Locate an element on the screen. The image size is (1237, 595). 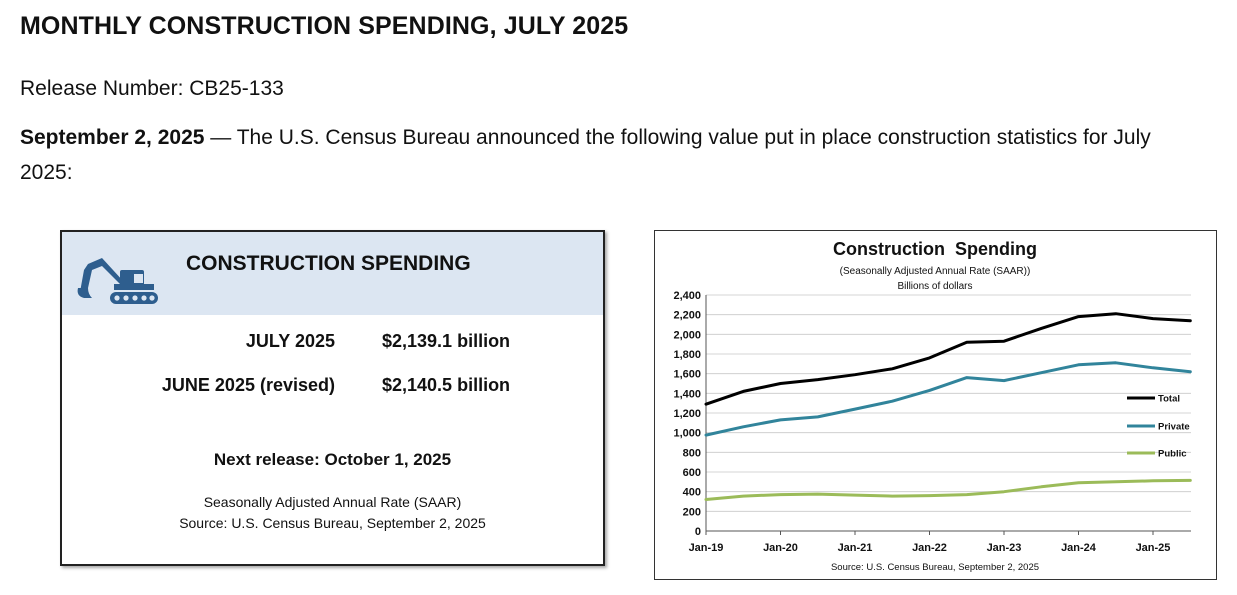
y-tick-label: 800 is located at coordinates (692, 453).